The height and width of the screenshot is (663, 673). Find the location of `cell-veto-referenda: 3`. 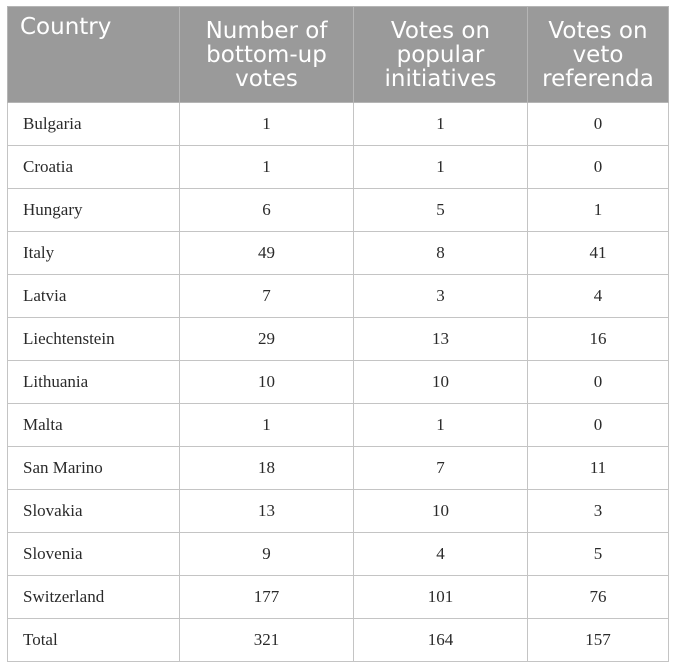

cell-veto-referenda: 3 is located at coordinates (598, 511).